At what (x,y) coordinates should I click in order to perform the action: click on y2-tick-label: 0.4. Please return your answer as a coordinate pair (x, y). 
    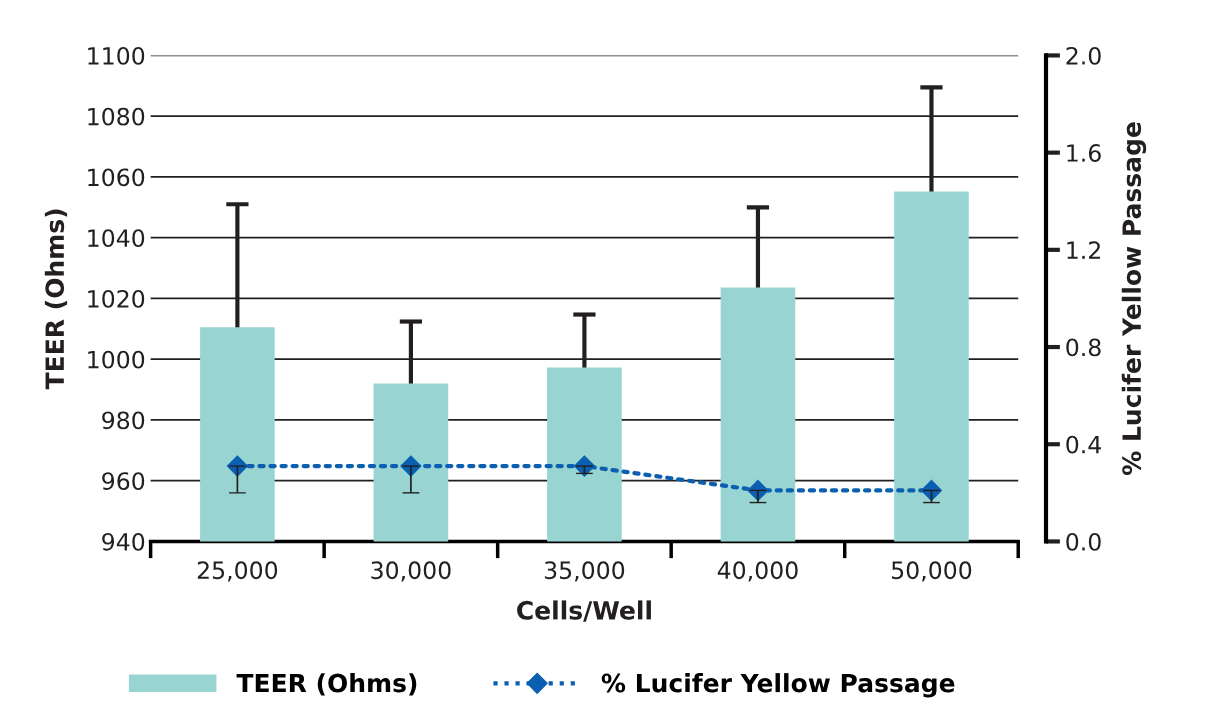
    Looking at the image, I should click on (1083, 444).